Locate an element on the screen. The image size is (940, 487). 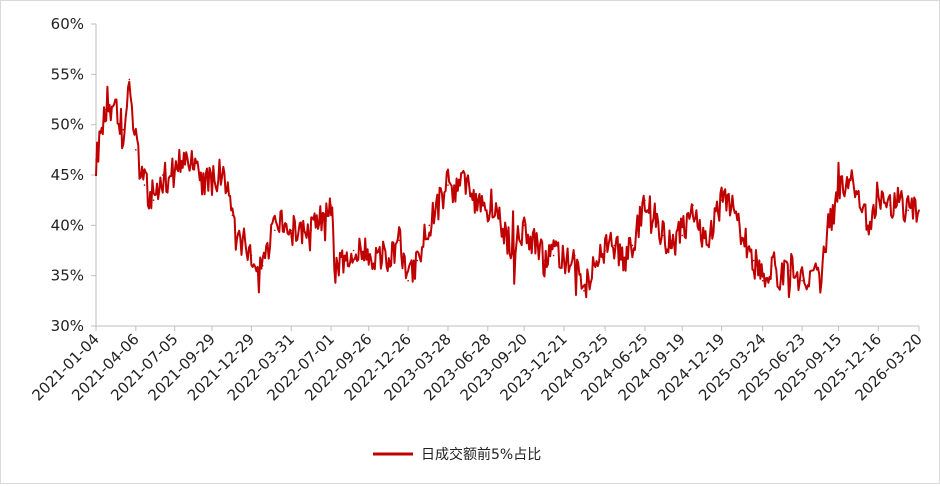
y-tick-label: 60% is located at coordinates (67, 24).